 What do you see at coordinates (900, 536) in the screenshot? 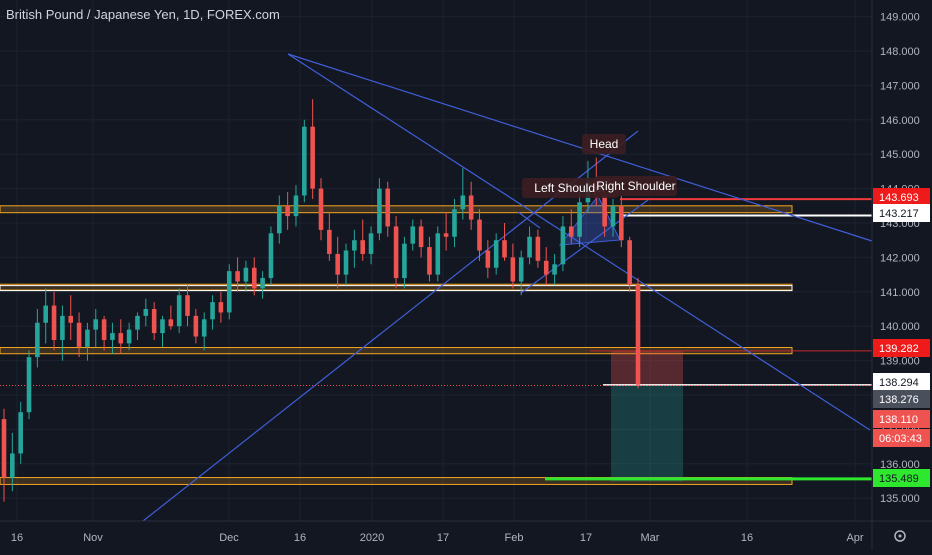
I see `gear-icon` at bounding box center [900, 536].